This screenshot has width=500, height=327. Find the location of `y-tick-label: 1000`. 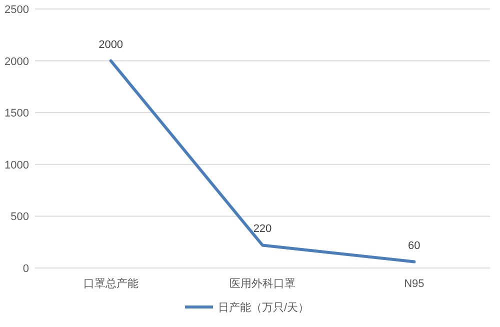

y-tick-label: 1000 is located at coordinates (16, 165).